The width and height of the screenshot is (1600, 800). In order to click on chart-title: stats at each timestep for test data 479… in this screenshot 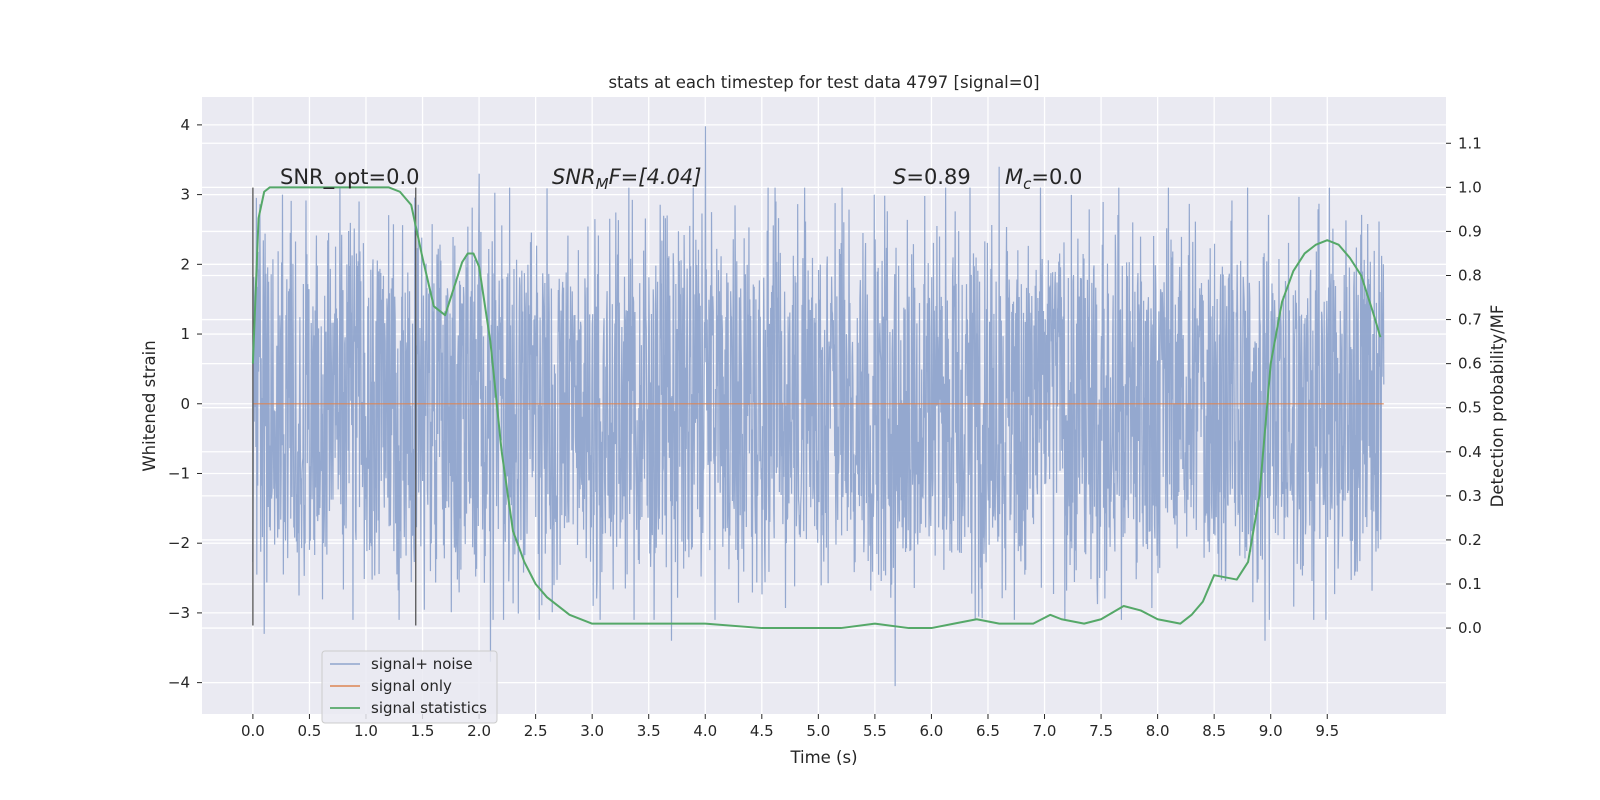, I will do `click(823, 82)`.